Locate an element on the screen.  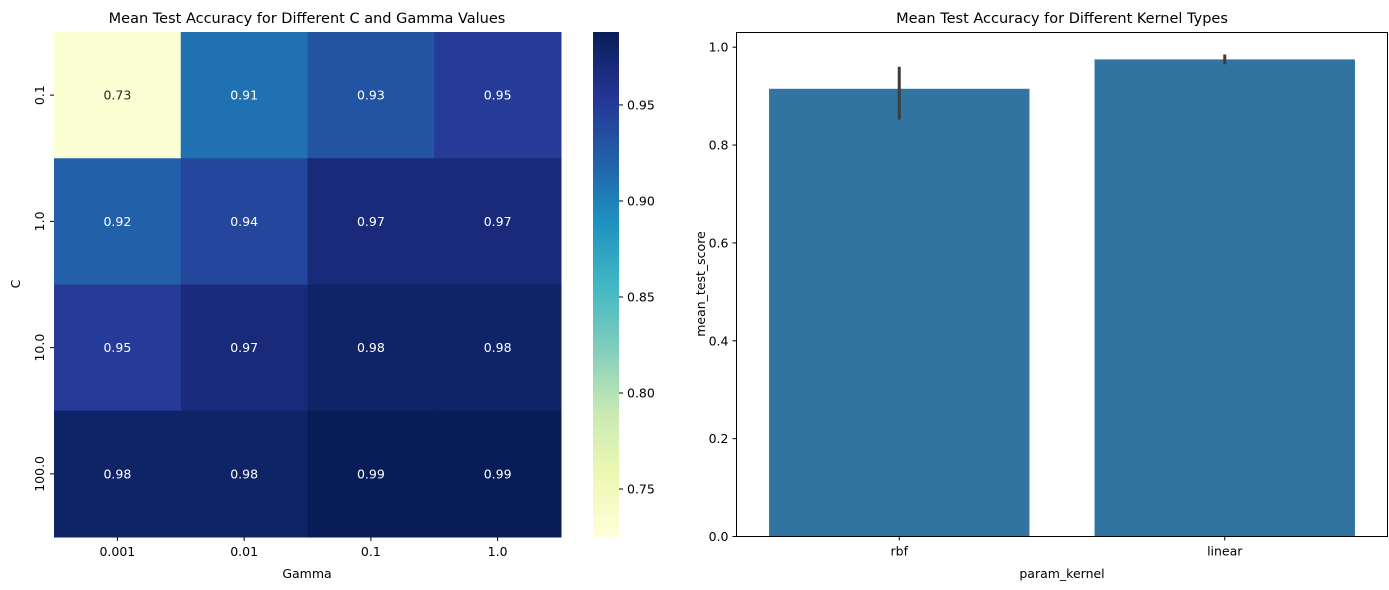
heatmap-cell-value: 0.91 is located at coordinates (244, 95).